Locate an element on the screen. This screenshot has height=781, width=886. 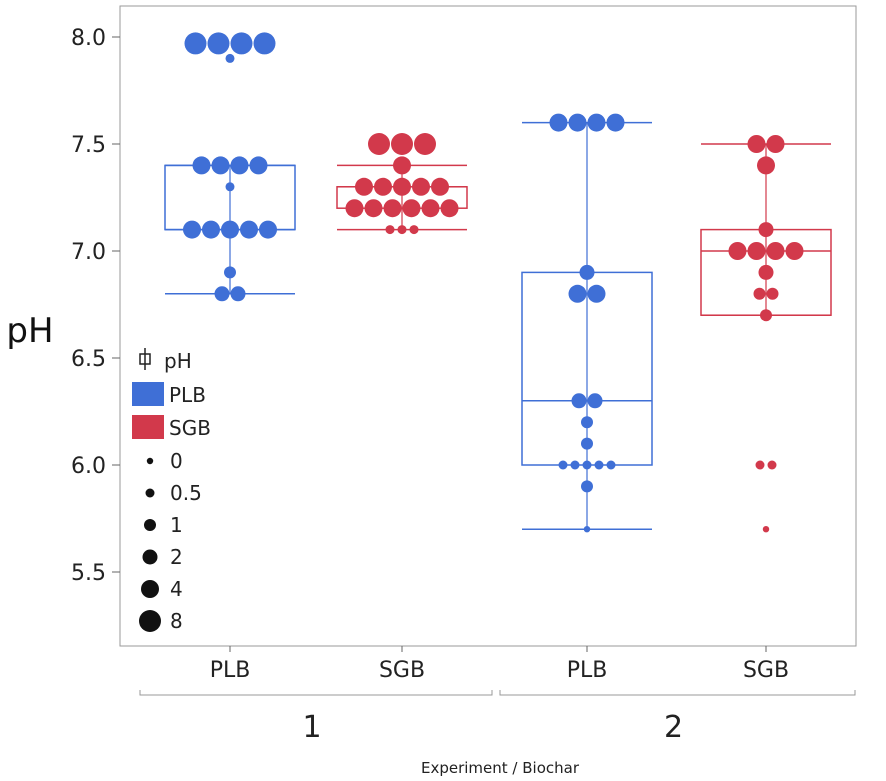
legend-swatch-sgb is located at coordinates (148, 427).